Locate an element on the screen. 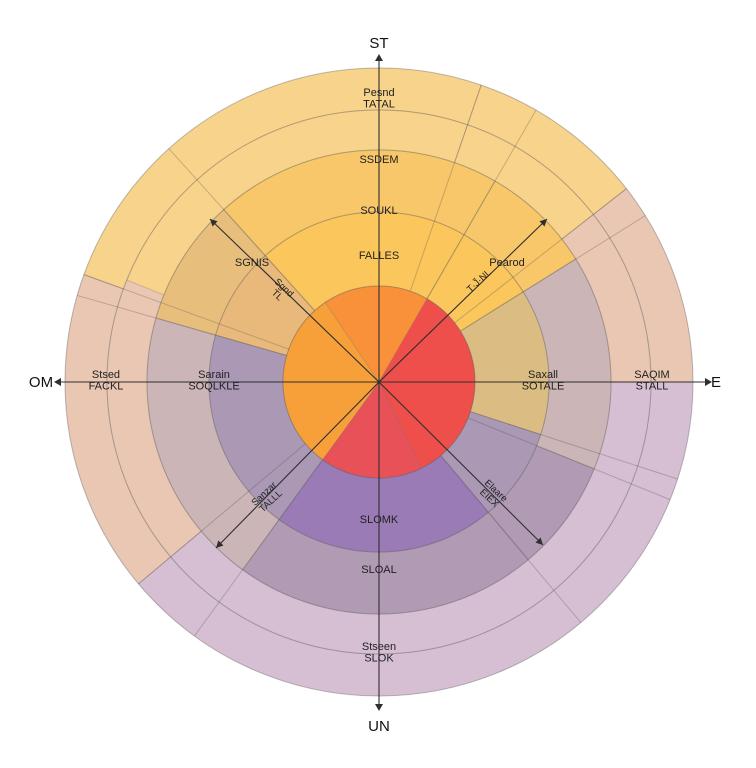 This screenshot has width=756, height=768. north-label: ST is located at coordinates (378, 43).